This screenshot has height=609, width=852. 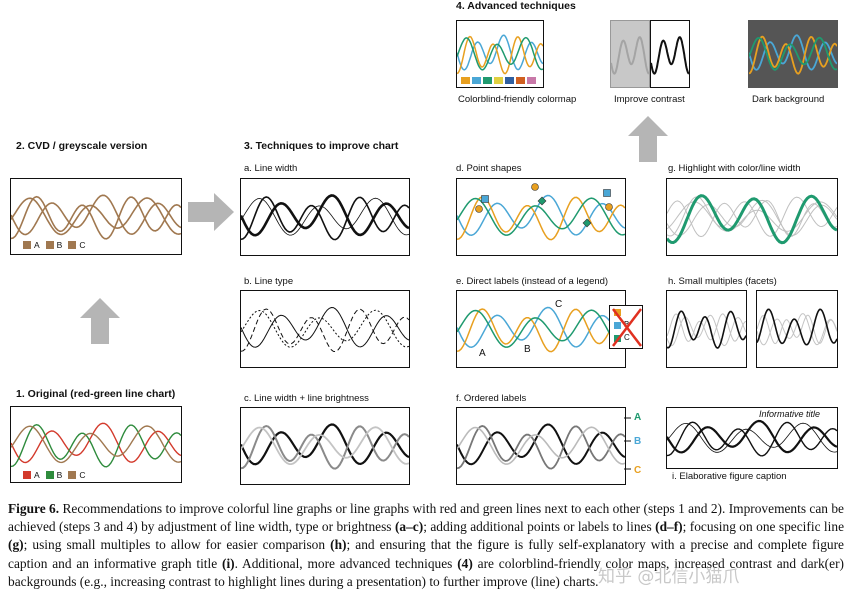 I want to click on panel-b, so click(x=325, y=329).